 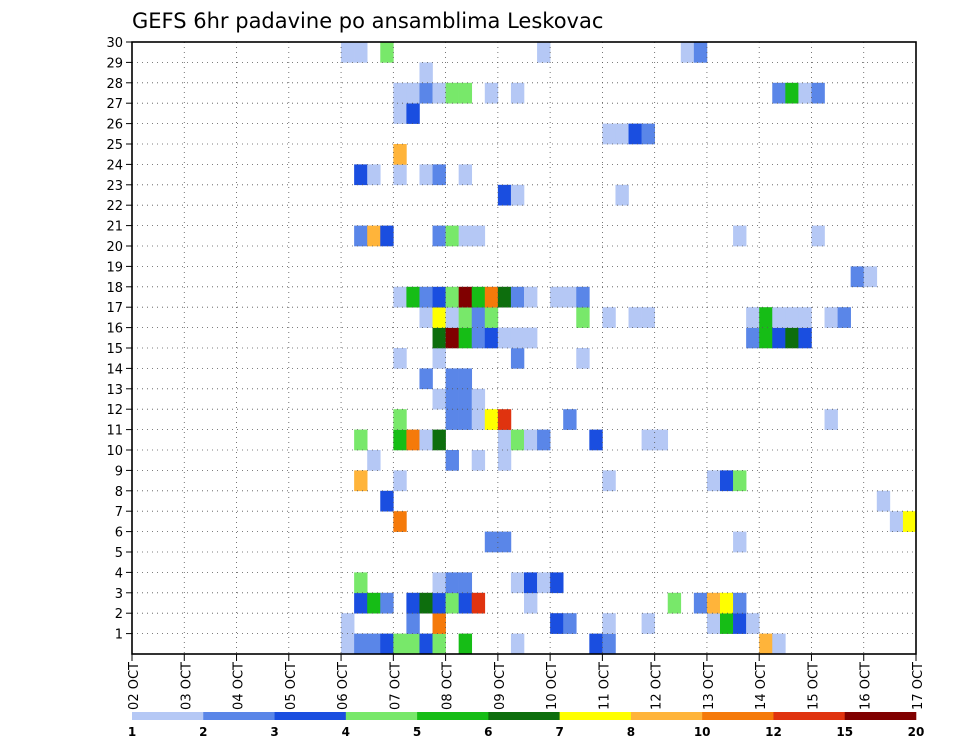 I want to click on colorbar-label: 1, so click(x=132, y=732).